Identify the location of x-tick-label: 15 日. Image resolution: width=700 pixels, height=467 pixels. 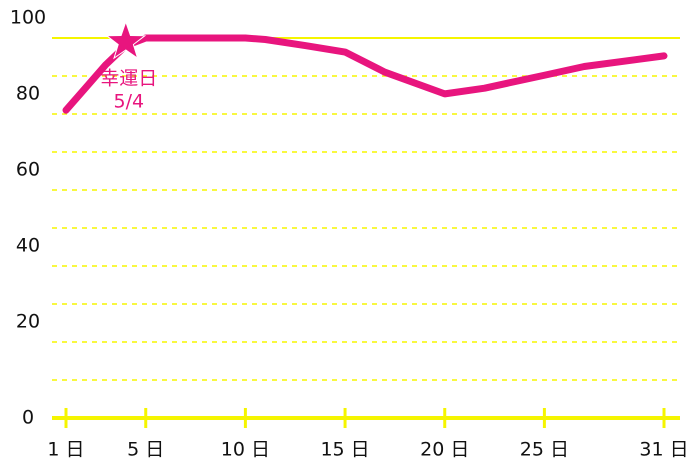
(344, 450).